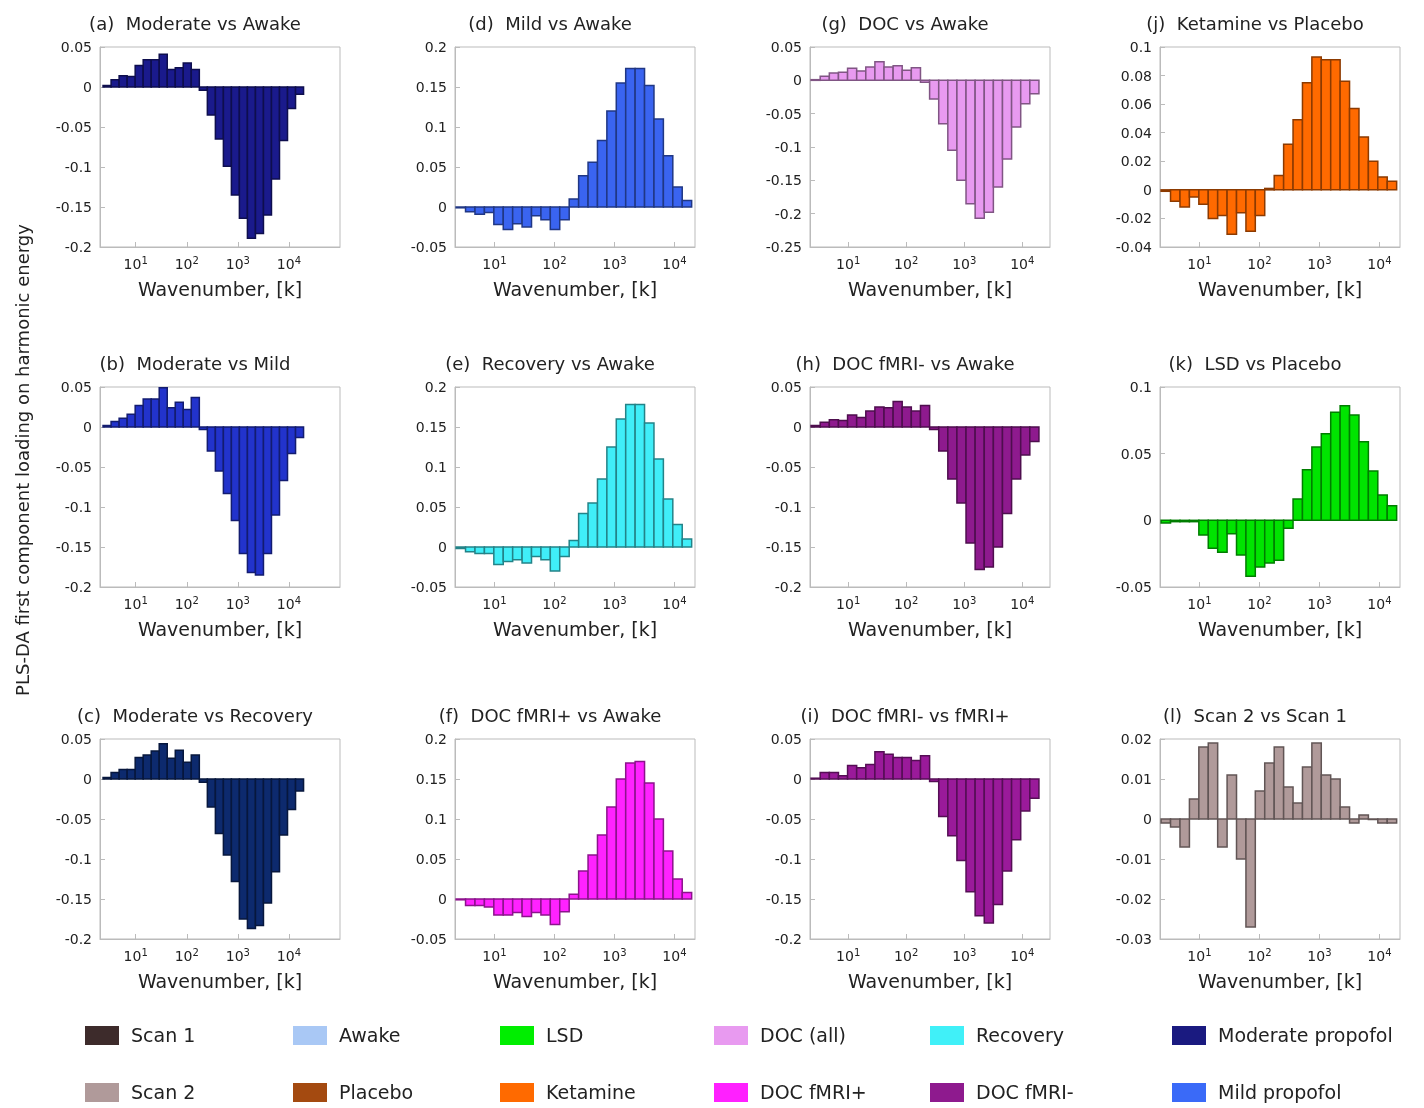 The height and width of the screenshot is (1108, 1424). Describe the element at coordinates (1020, 1035) in the screenshot. I see `category-label: Recovery` at that location.